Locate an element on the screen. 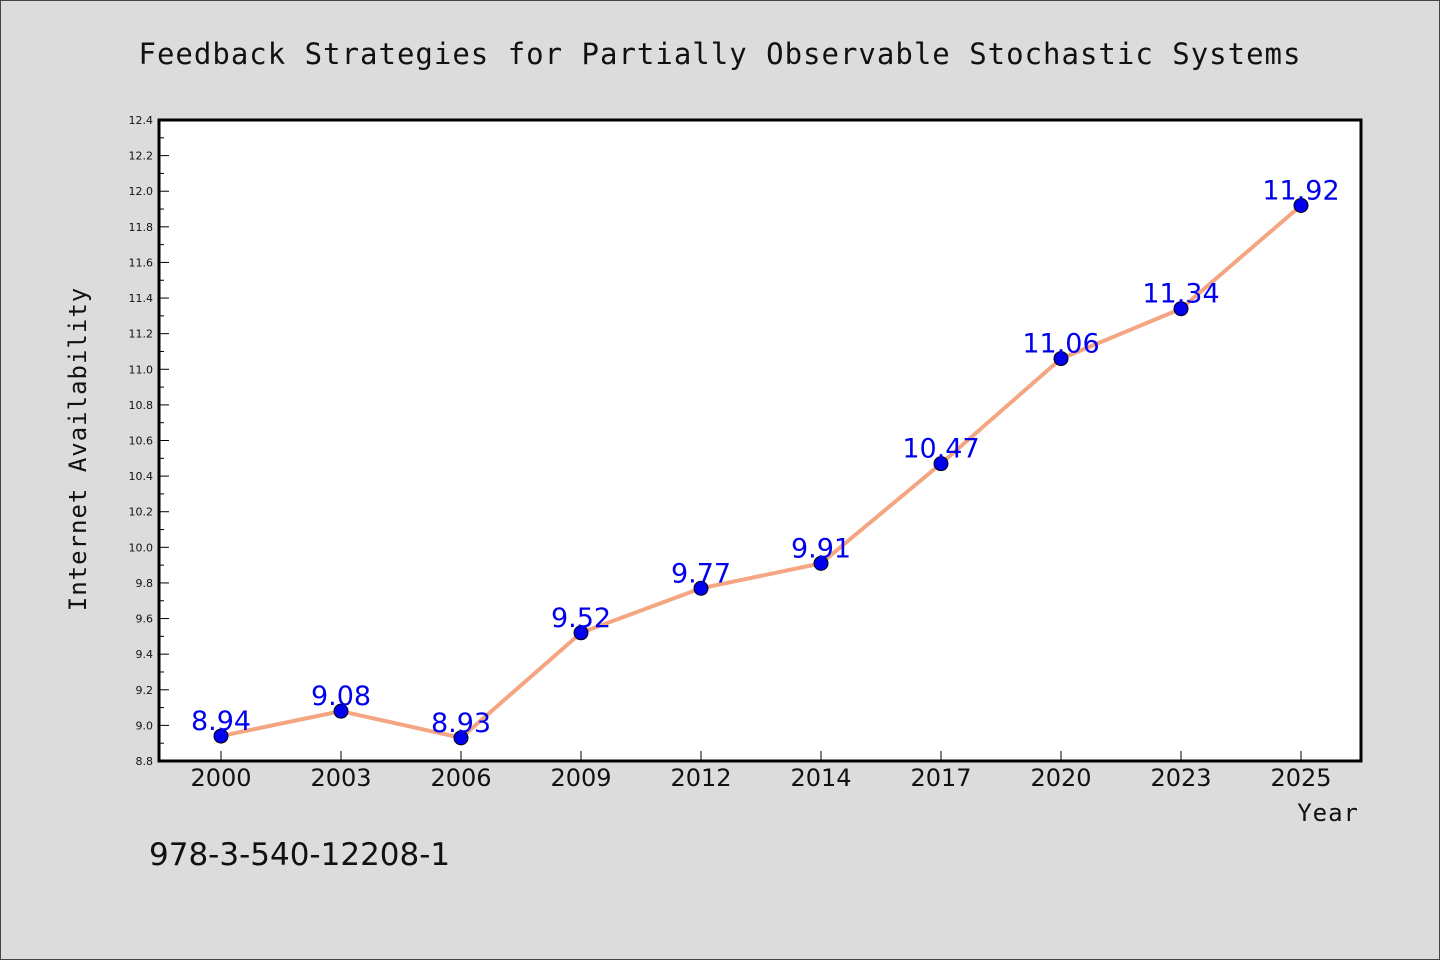 The height and width of the screenshot is (960, 1440). y-tick-label: 11.8 is located at coordinates (141, 227).